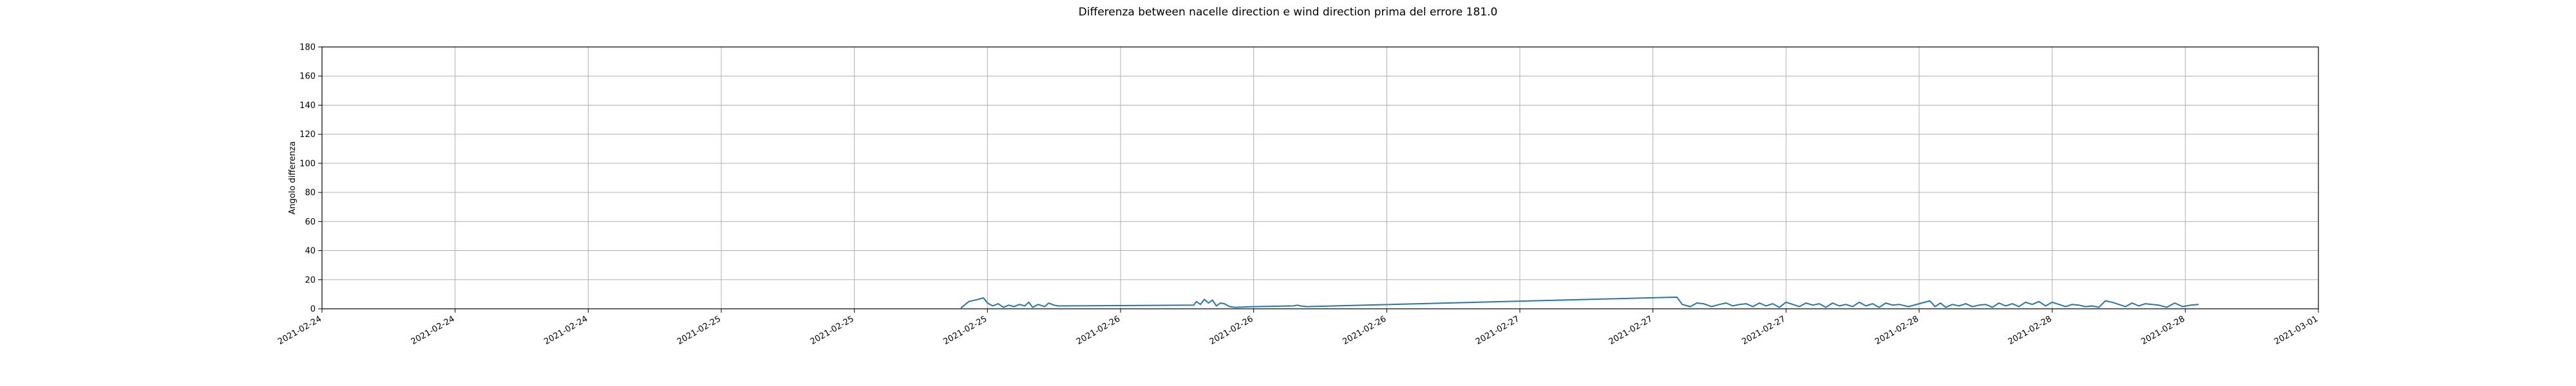  I want to click on y-tick-label: 80, so click(310, 193).